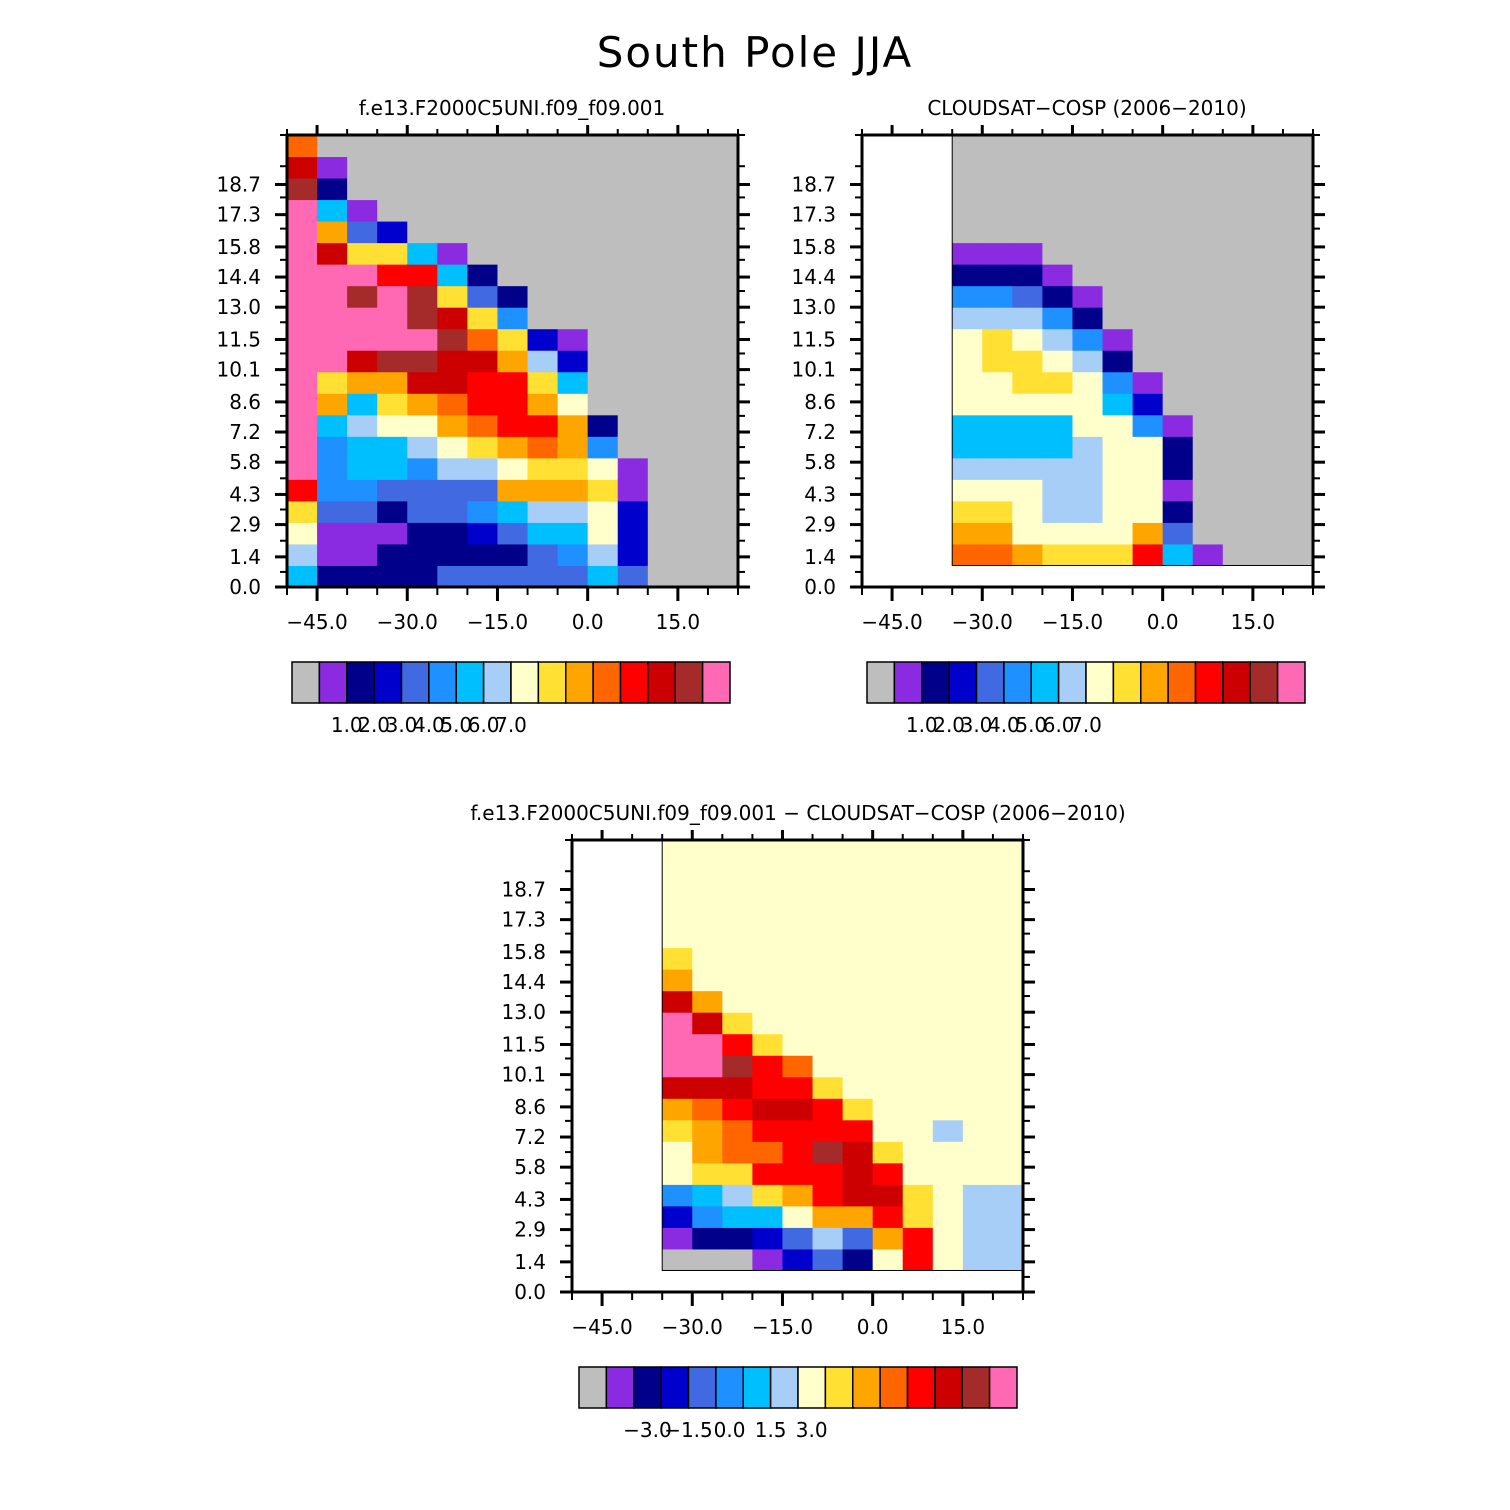 This screenshot has height=1510, width=1510. I want to click on y-tick-label: 17.3, so click(238, 215).